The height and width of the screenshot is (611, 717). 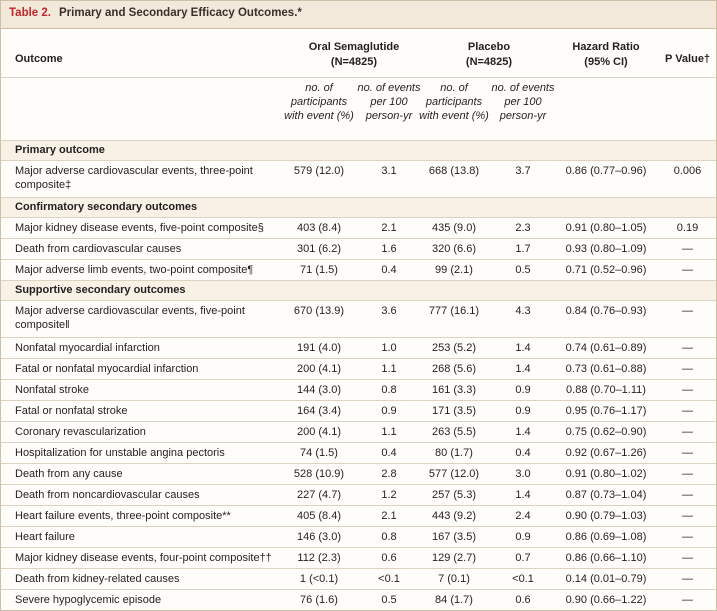 I want to click on cell-value: 0.86 (0.77–0.96), so click(x=606, y=171).